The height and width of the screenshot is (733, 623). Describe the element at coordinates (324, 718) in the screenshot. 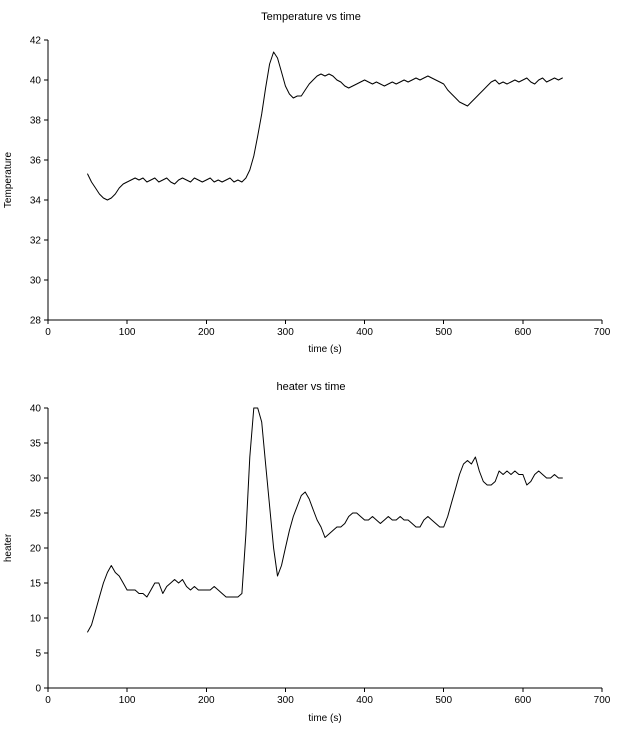

I see `heater-x-axis-label: time (s)` at that location.